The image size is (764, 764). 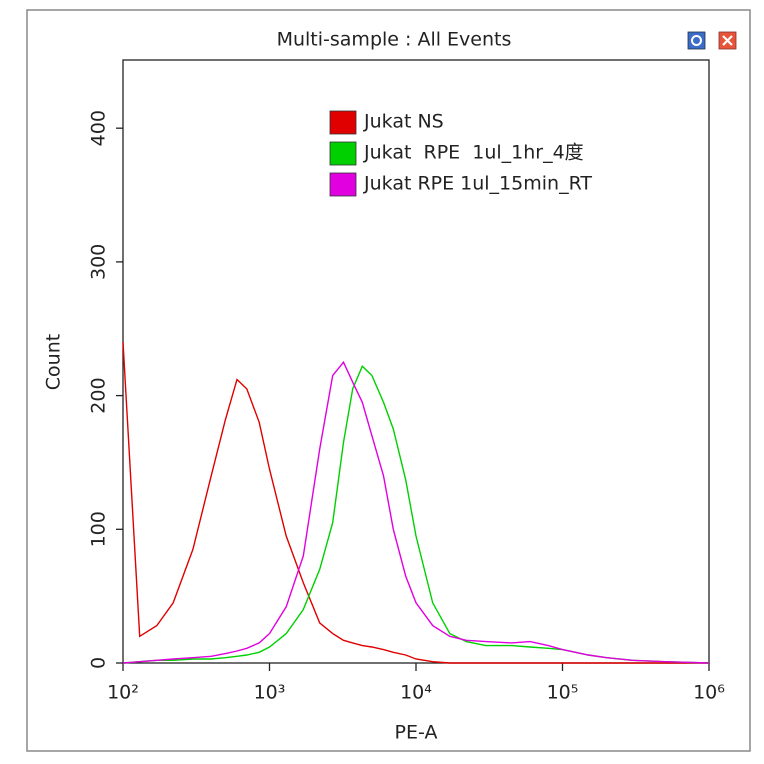 I want to click on y-tick-label: 200, so click(x=99, y=395).